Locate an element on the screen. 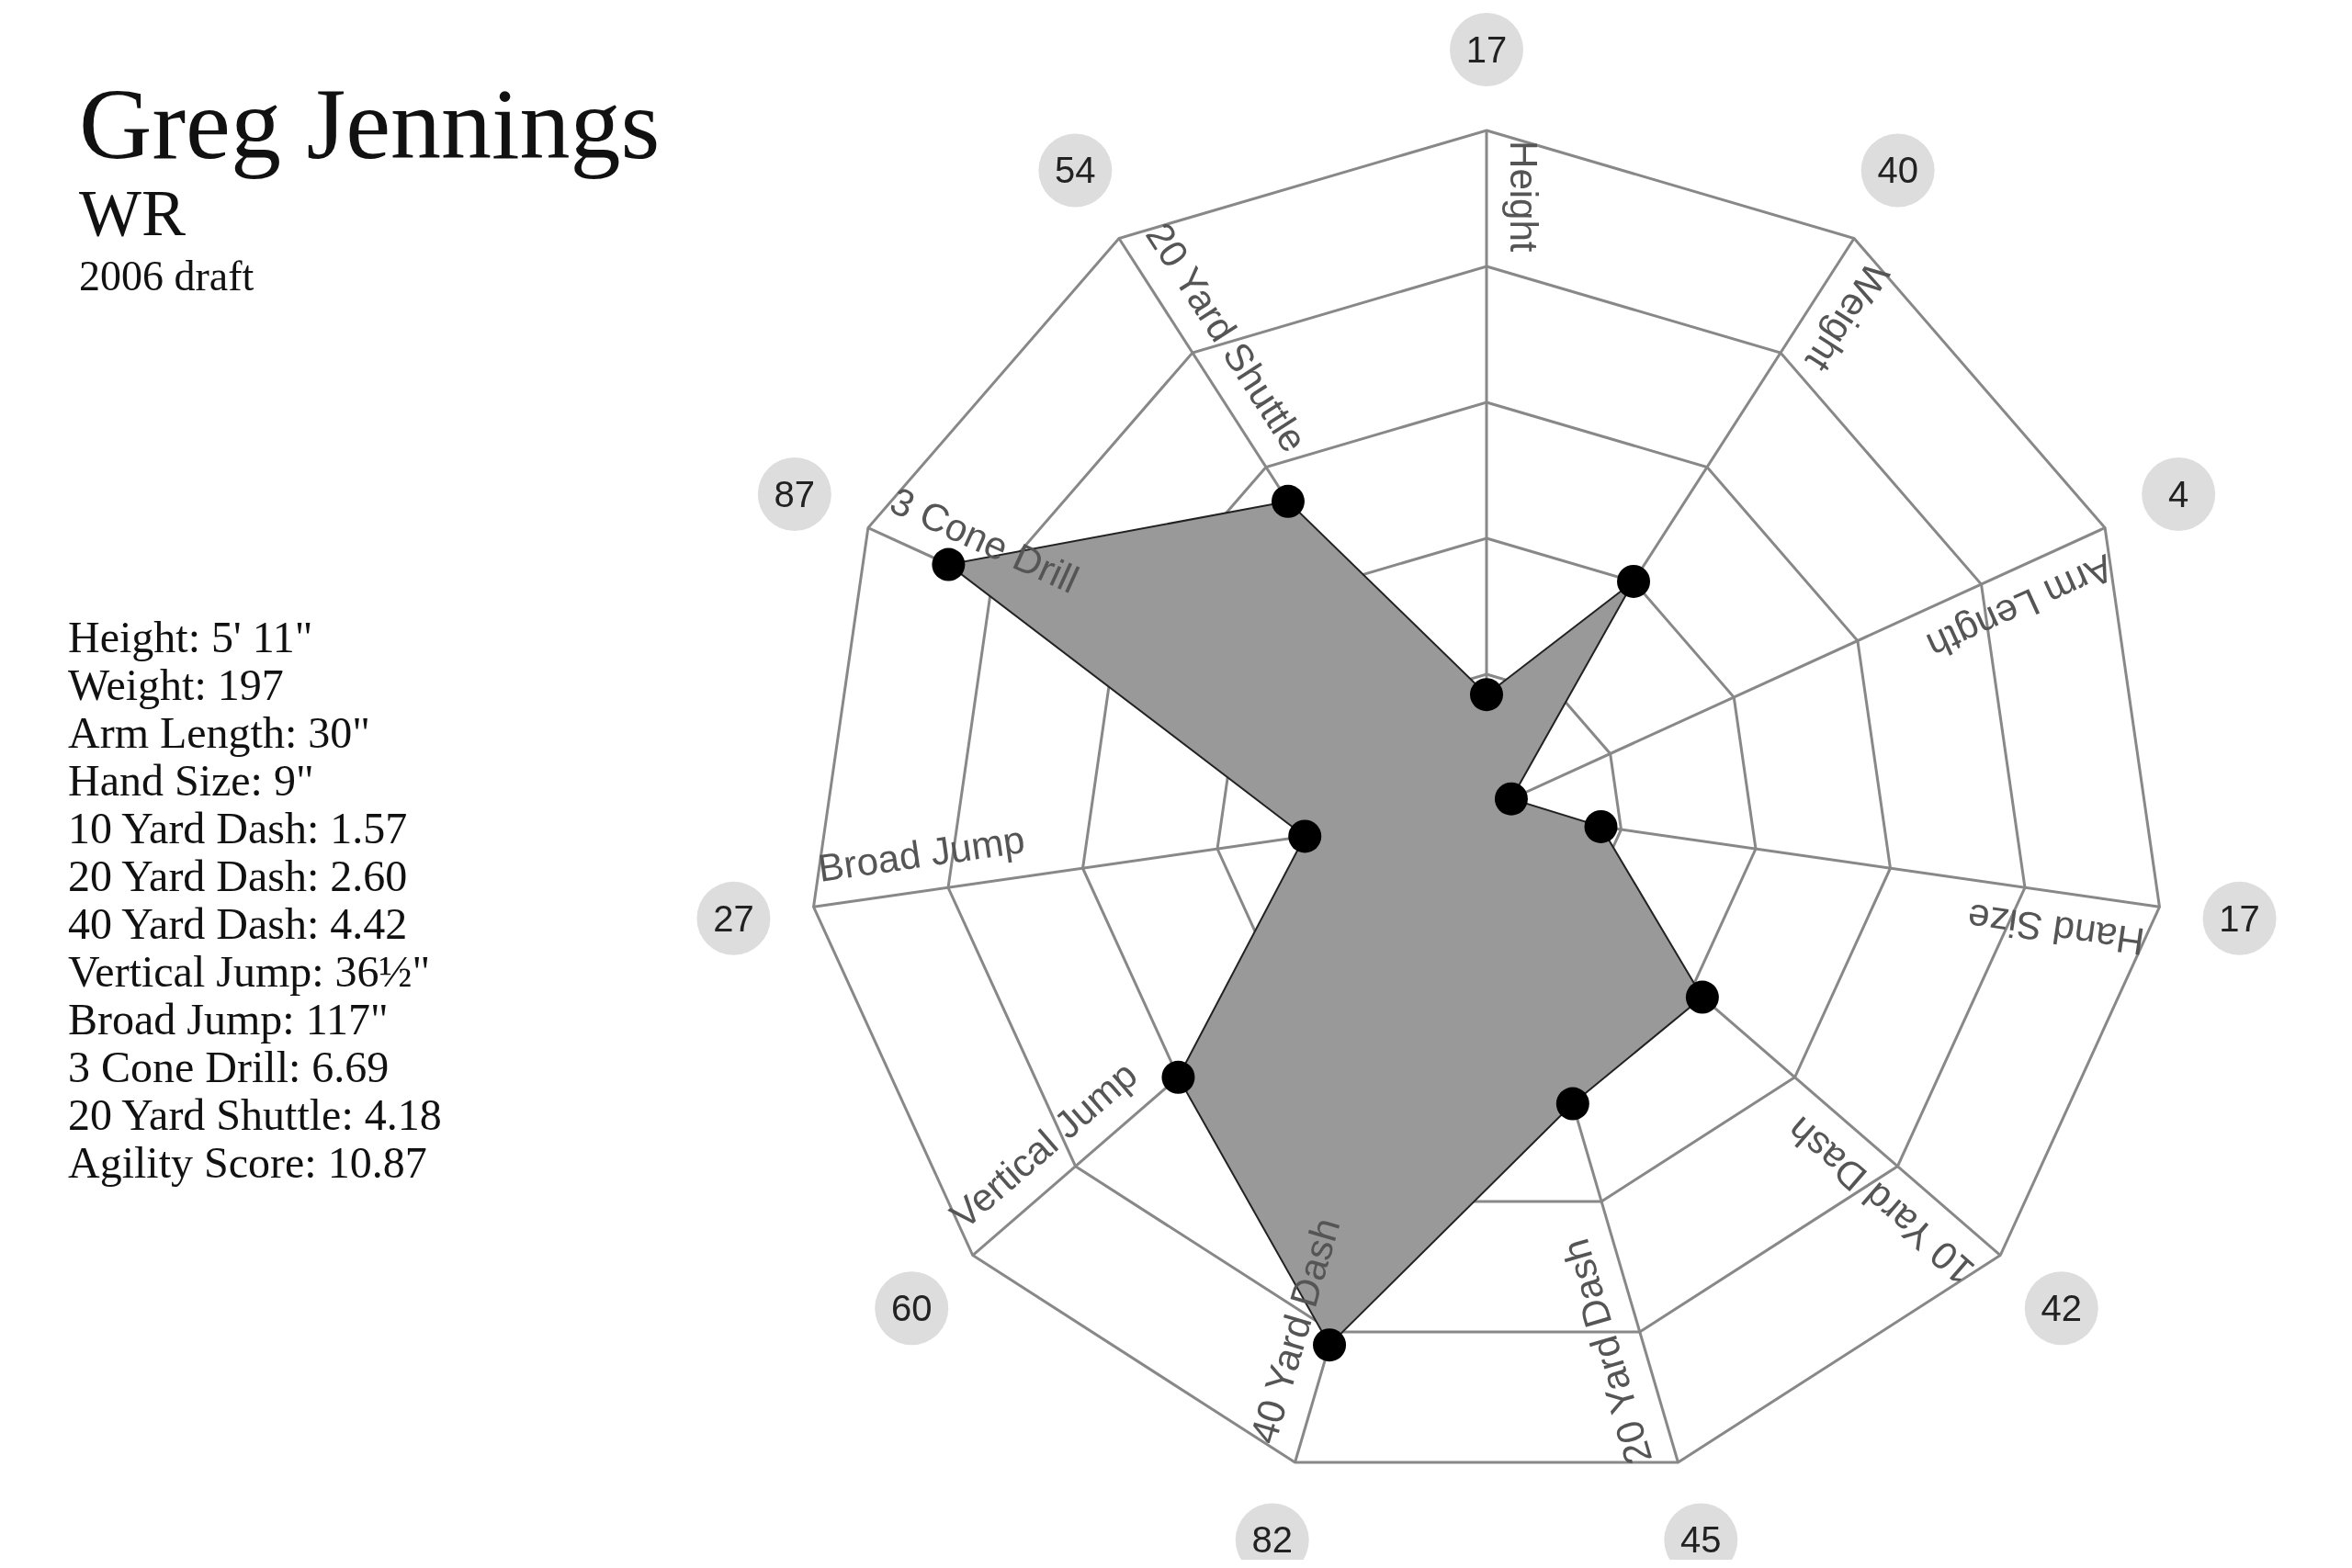  text: Agility Score: 10.87 is located at coordinates (248, 1162).